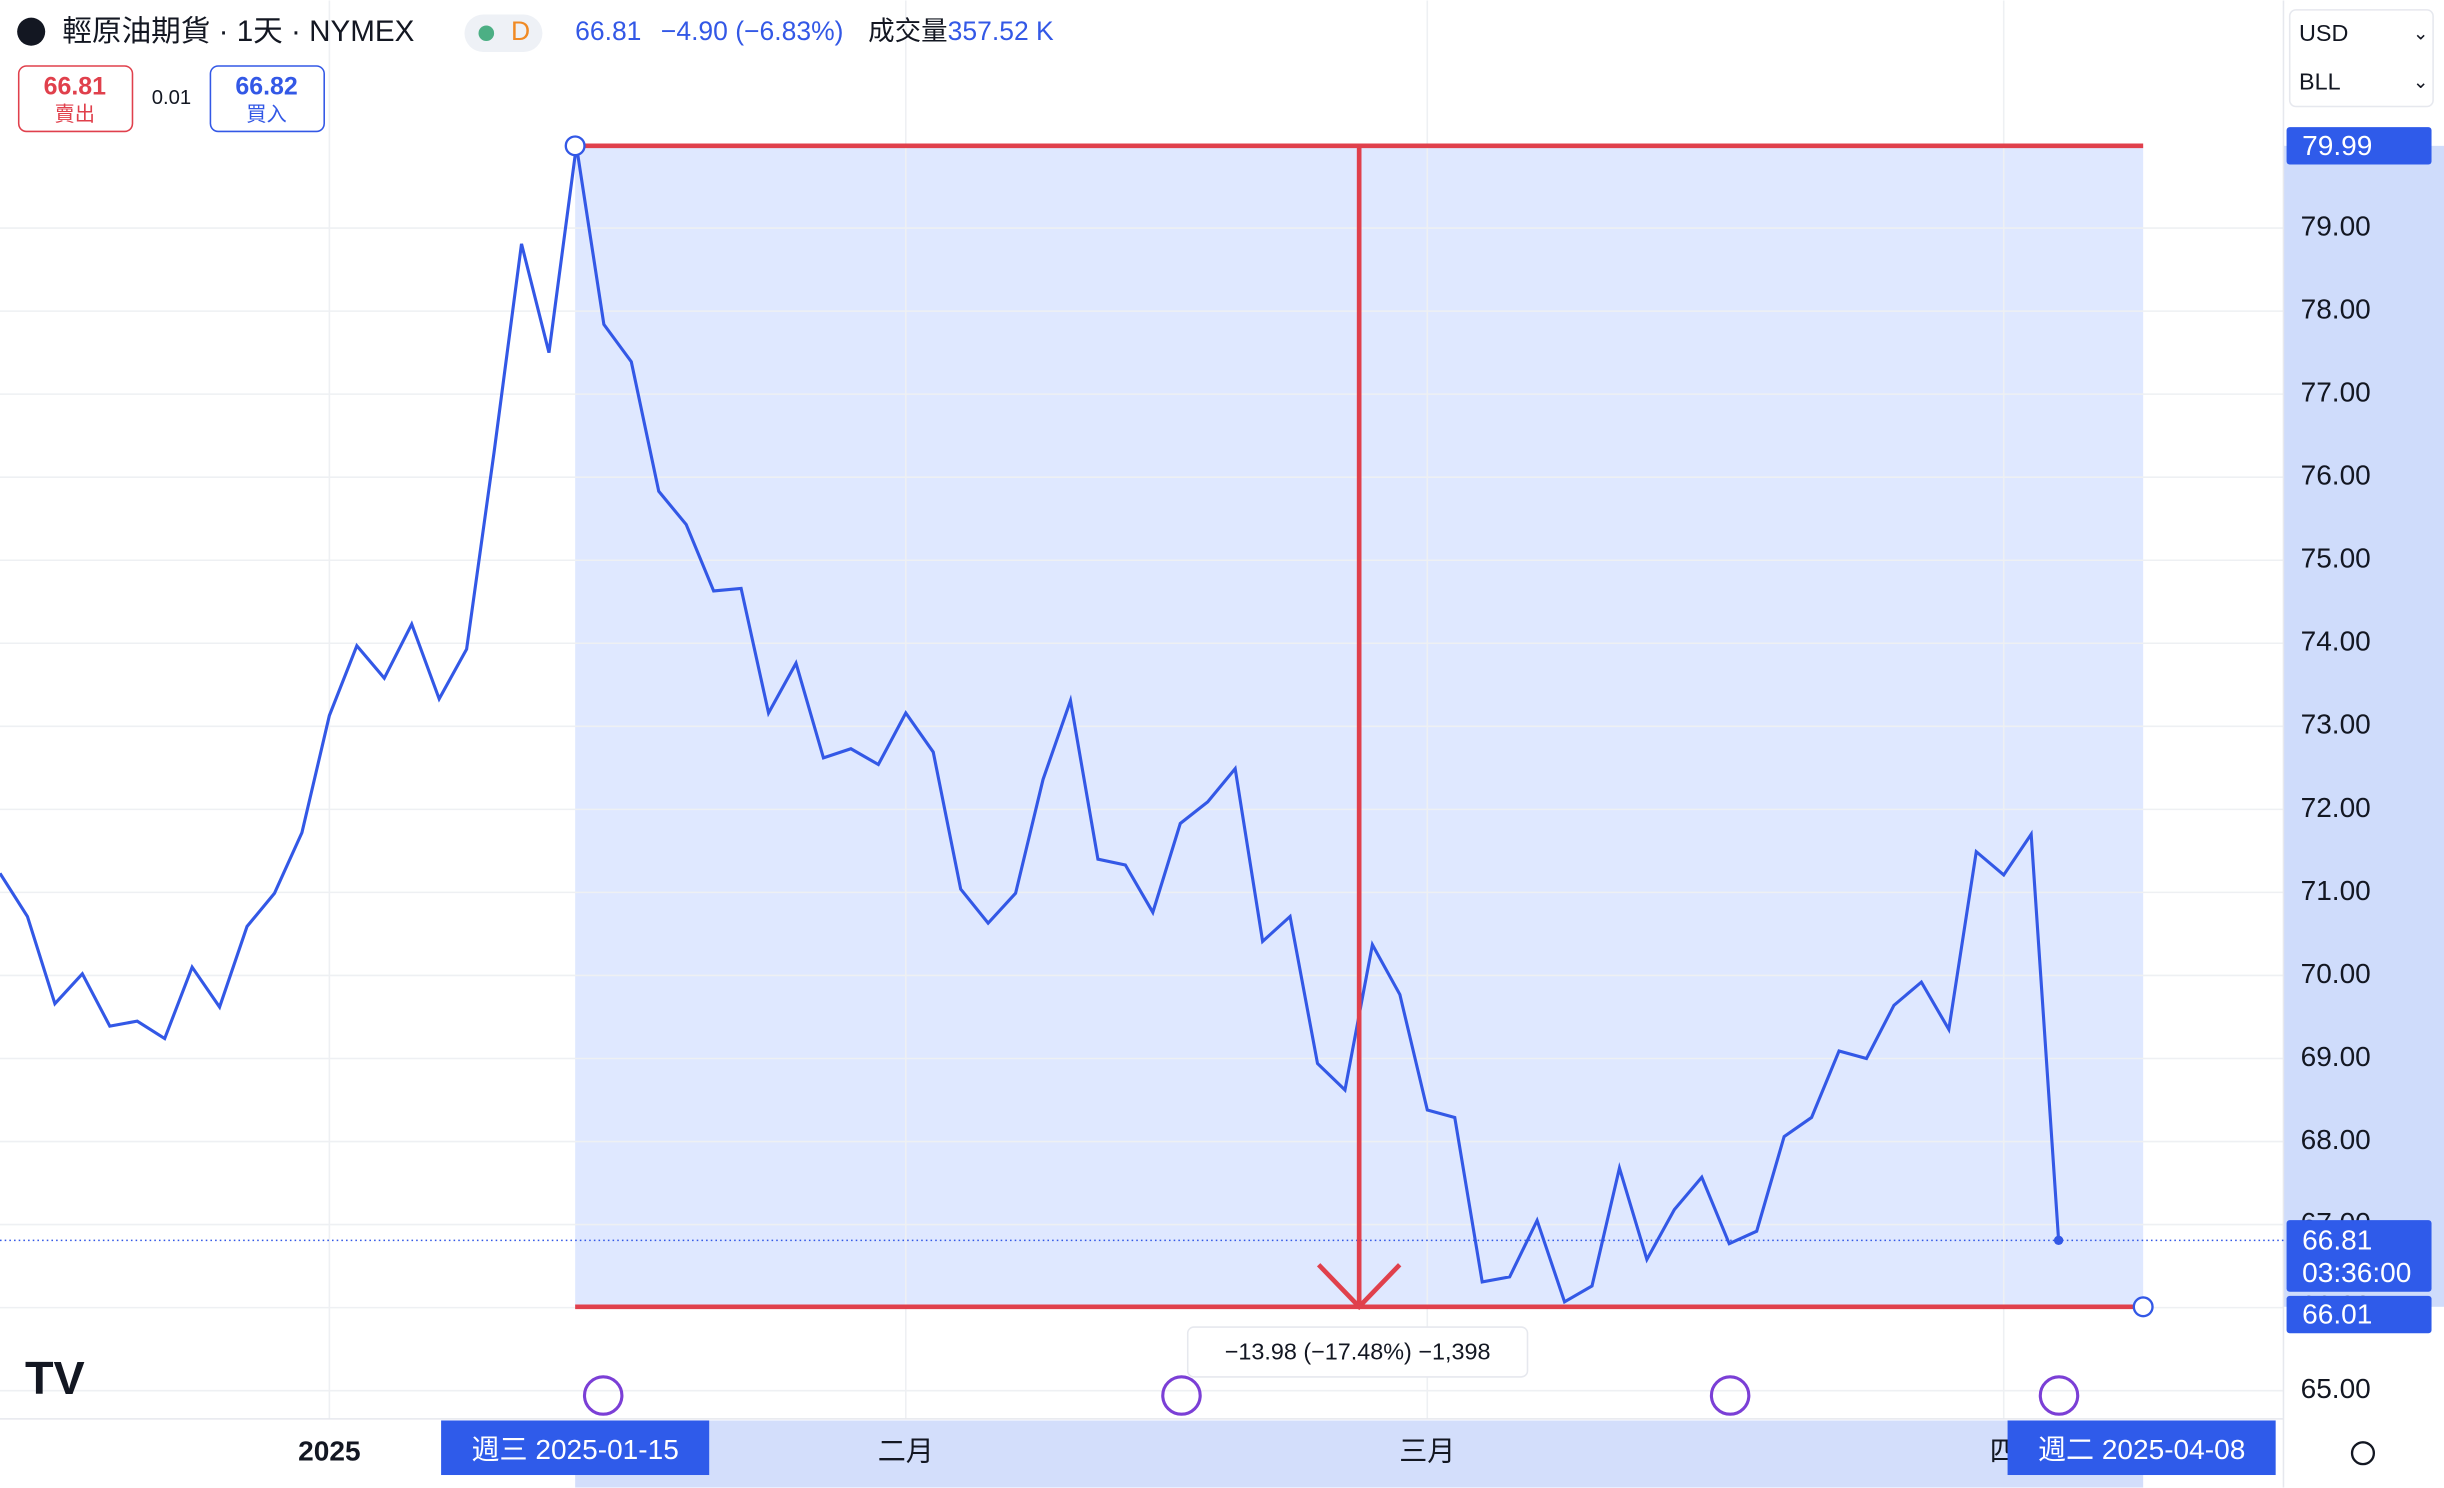  Describe the element at coordinates (1001, 31) in the screenshot. I see `volume: 357.52 K` at that location.